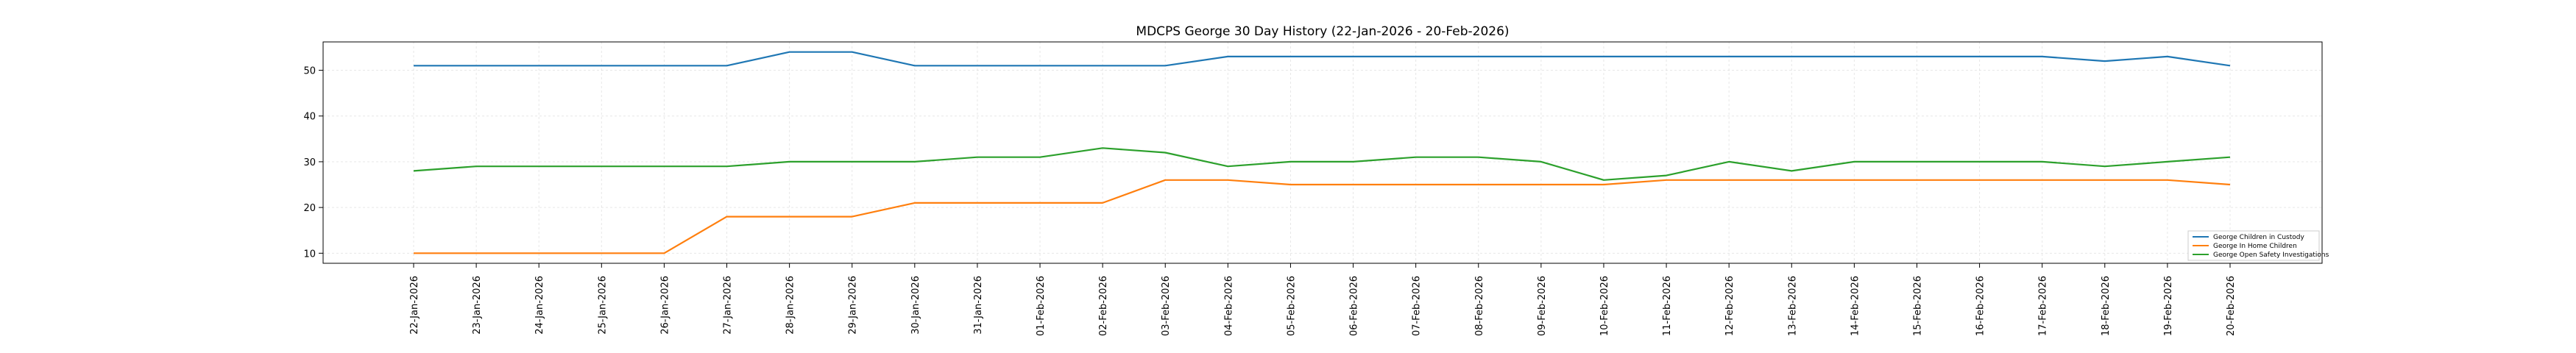 The width and height of the screenshot is (2576, 353). I want to click on x-tick-label: 16-Feb-2026, so click(1980, 306).